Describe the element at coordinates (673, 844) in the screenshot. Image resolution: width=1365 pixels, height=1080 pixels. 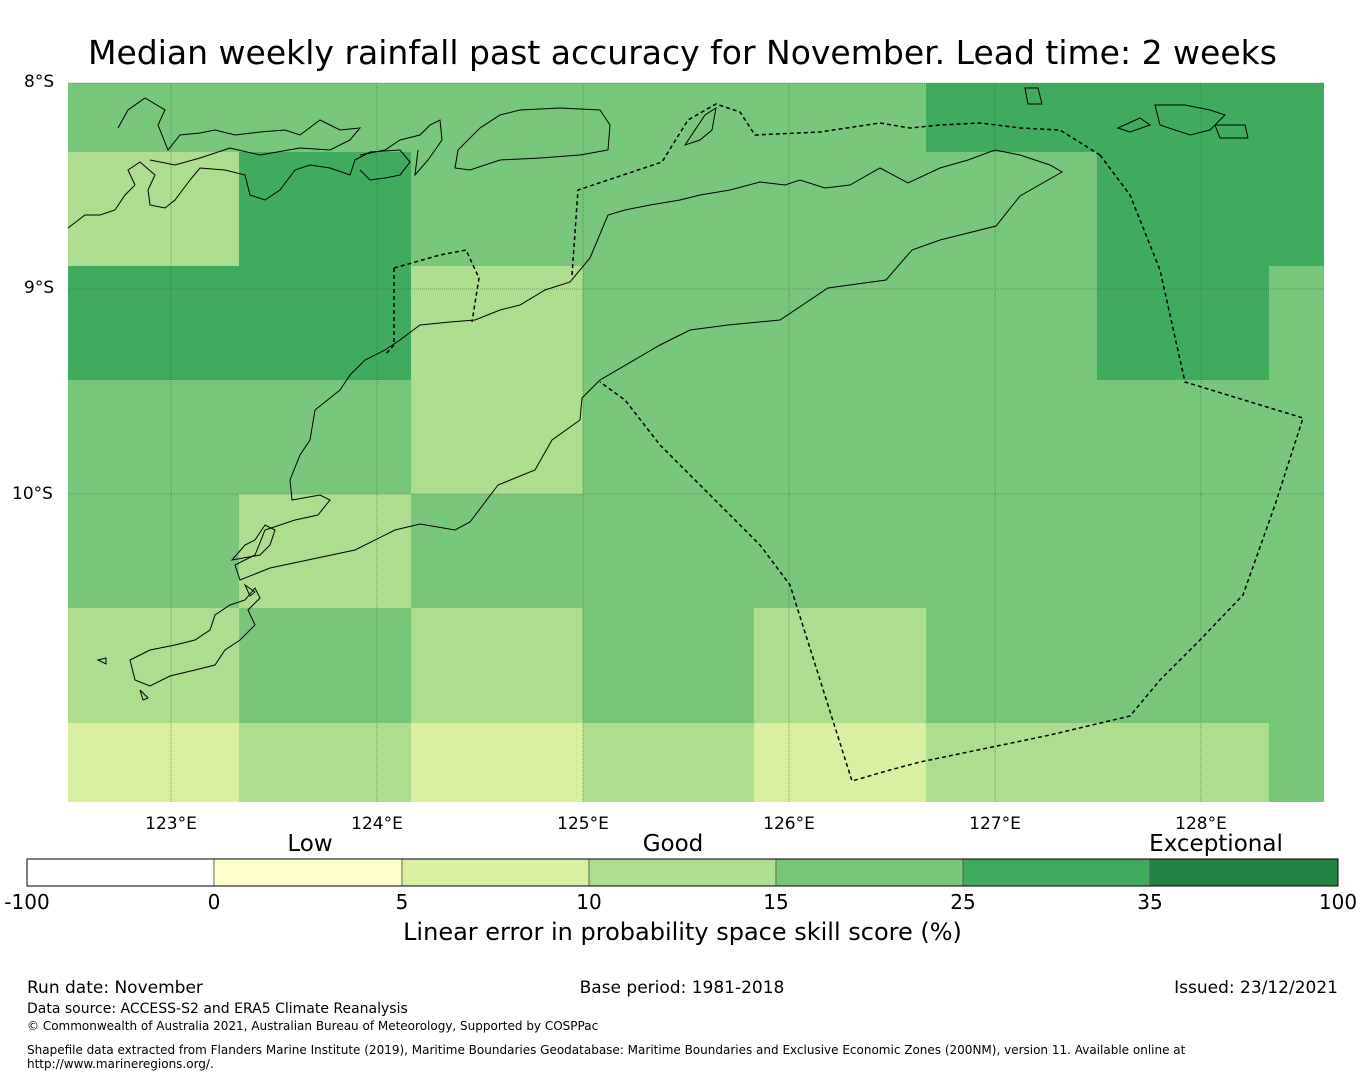
I see `legend-category-good: Good` at that location.